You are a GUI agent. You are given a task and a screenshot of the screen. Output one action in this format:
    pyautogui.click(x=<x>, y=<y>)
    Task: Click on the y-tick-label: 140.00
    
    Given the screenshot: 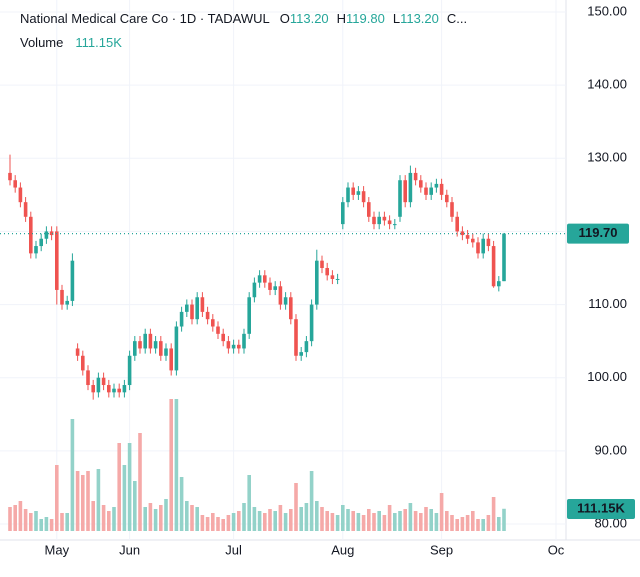 What is the action you would take?
    pyautogui.click(x=607, y=84)
    